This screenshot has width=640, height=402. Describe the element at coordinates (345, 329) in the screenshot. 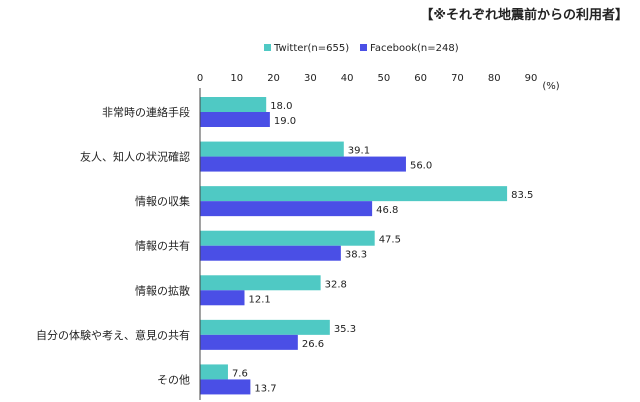

I see `data-label: 35.3` at that location.